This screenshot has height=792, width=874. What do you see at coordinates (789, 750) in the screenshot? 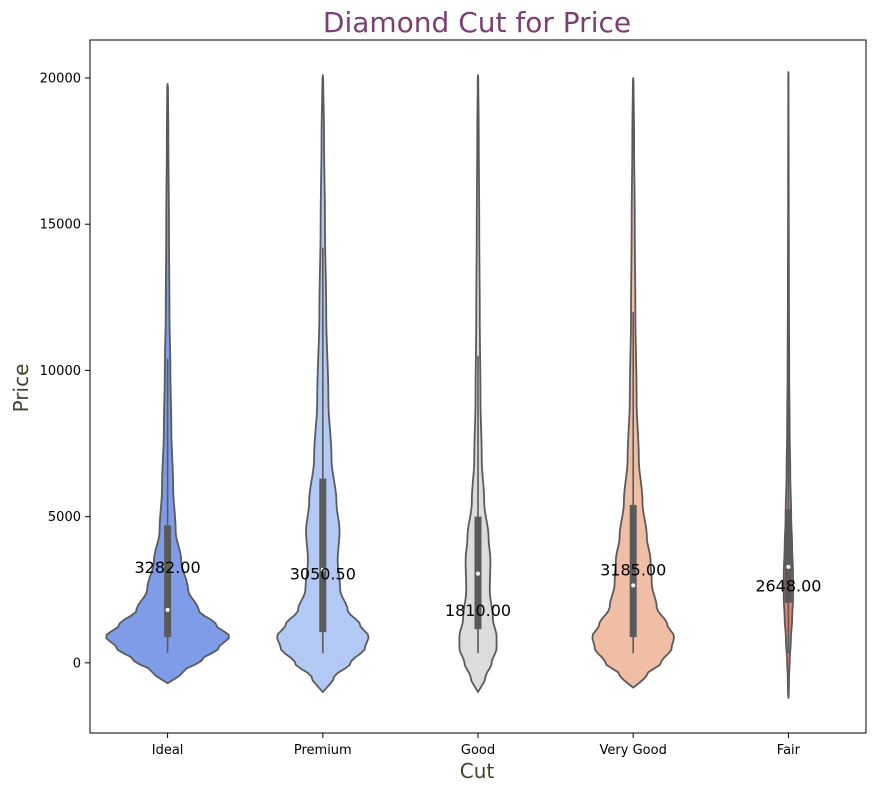
I see `x-tick-label: Fair` at bounding box center [789, 750].